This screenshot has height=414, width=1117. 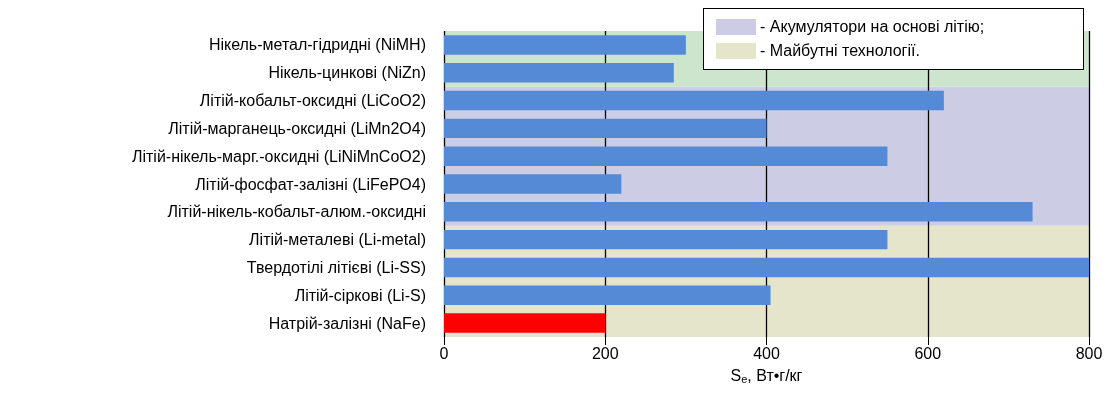 What do you see at coordinates (347, 73) in the screenshot?
I see `y-tick-label: Нікель-цинкові (NiZn)` at bounding box center [347, 73].